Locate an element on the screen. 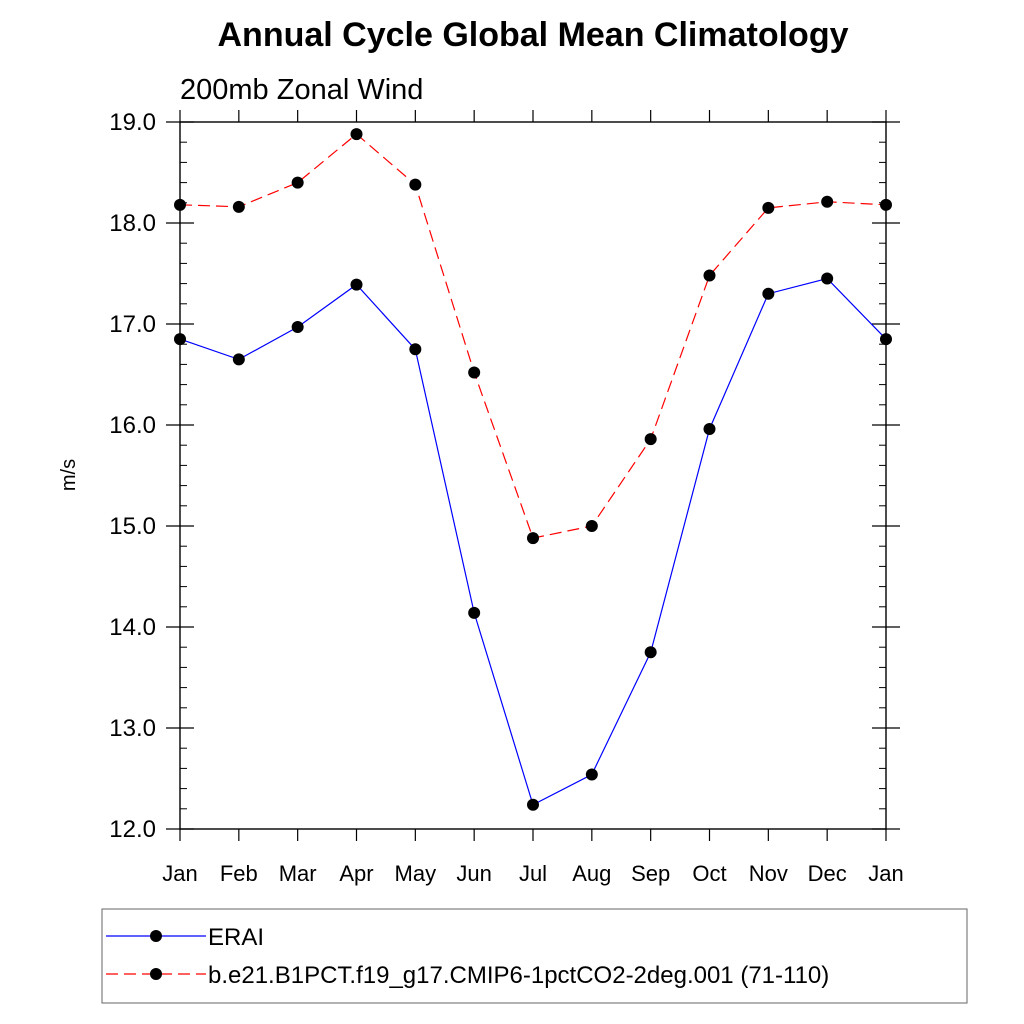  x-tick-label: Feb is located at coordinates (239, 873).